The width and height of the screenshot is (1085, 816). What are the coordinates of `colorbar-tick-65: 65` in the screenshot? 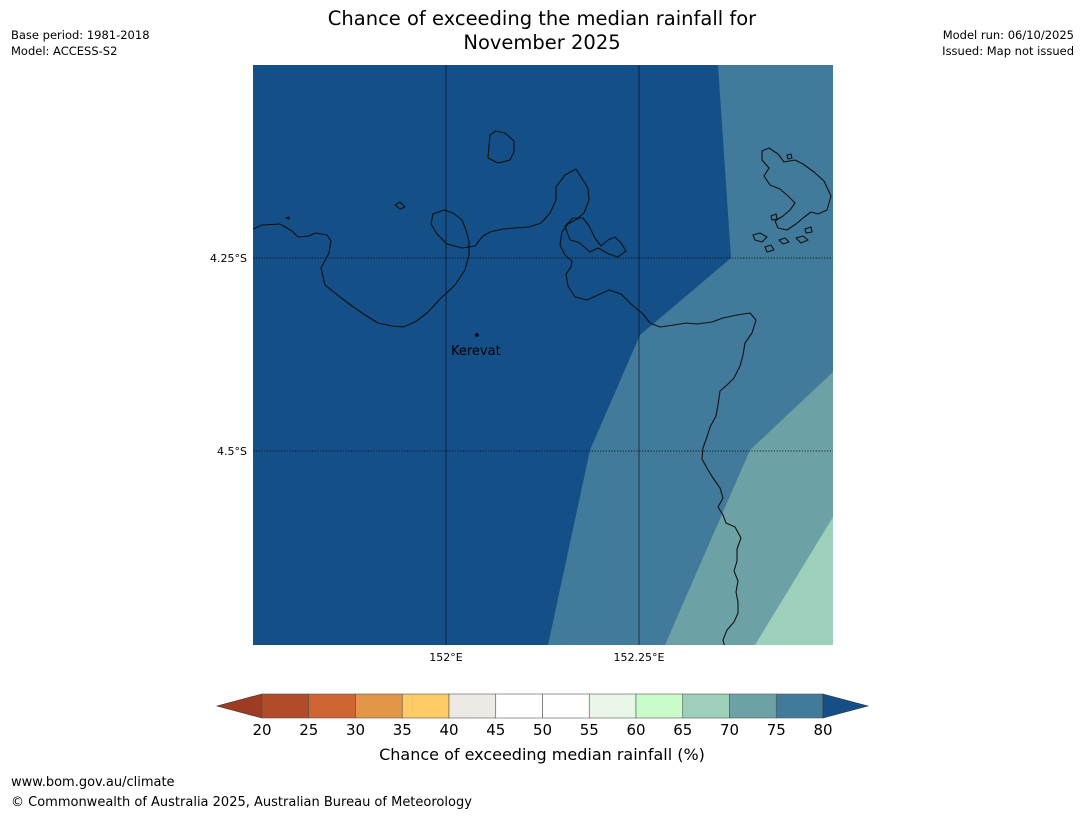 It's located at (682, 730).